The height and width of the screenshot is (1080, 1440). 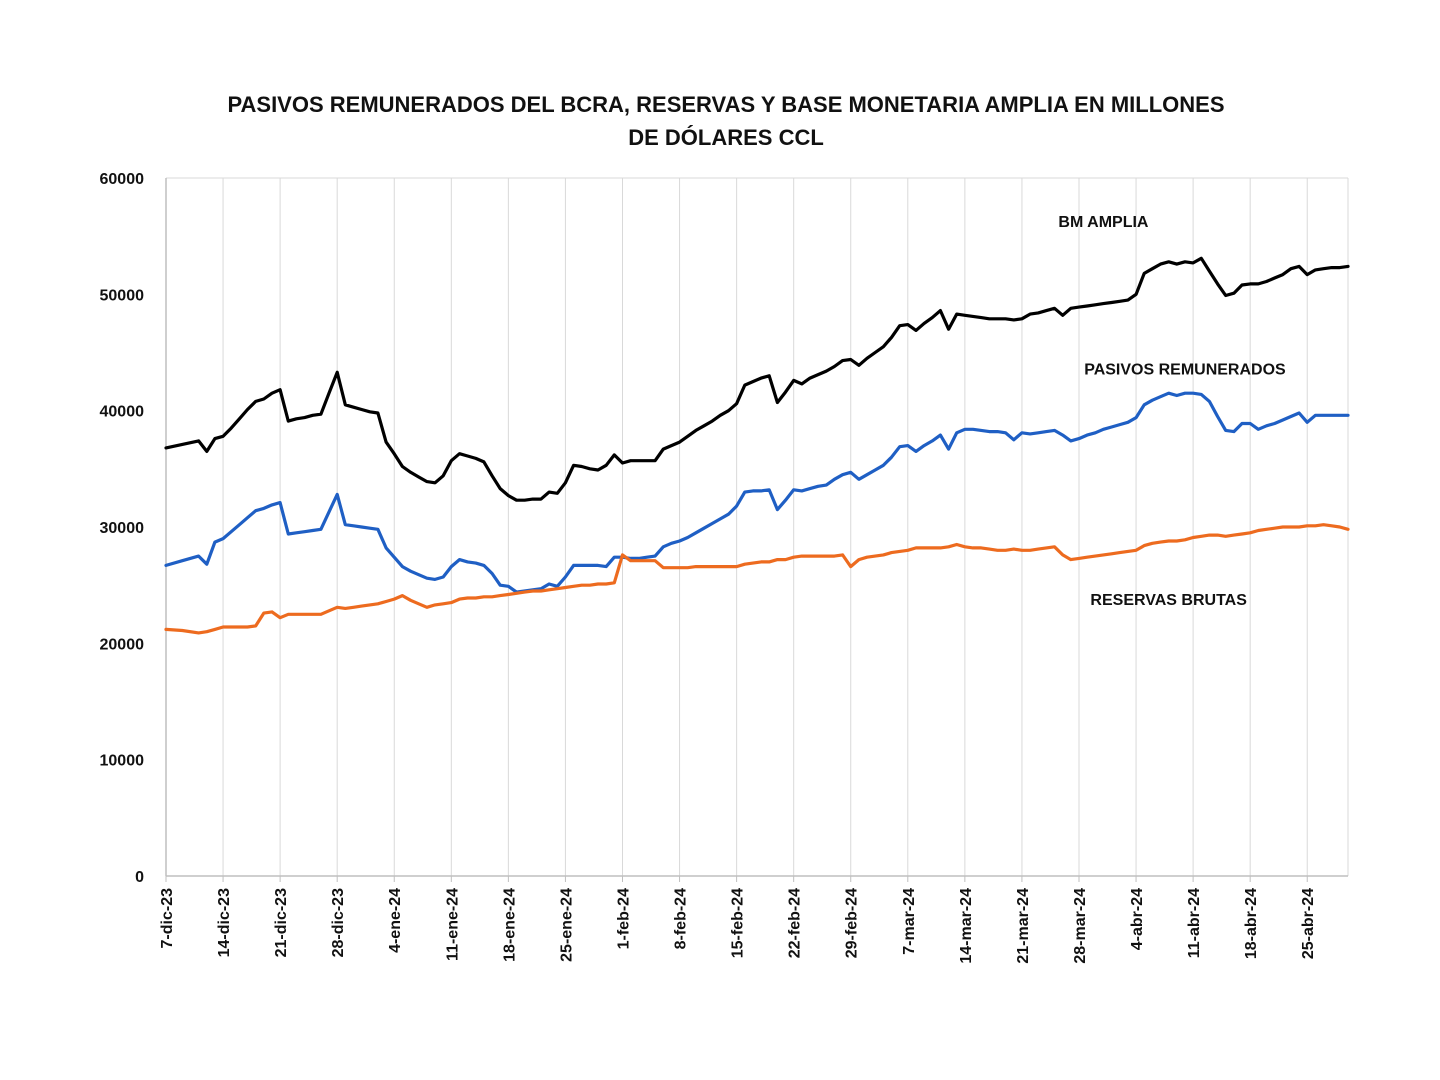 I want to click on reservas-brutas-line, so click(x=757, y=579).